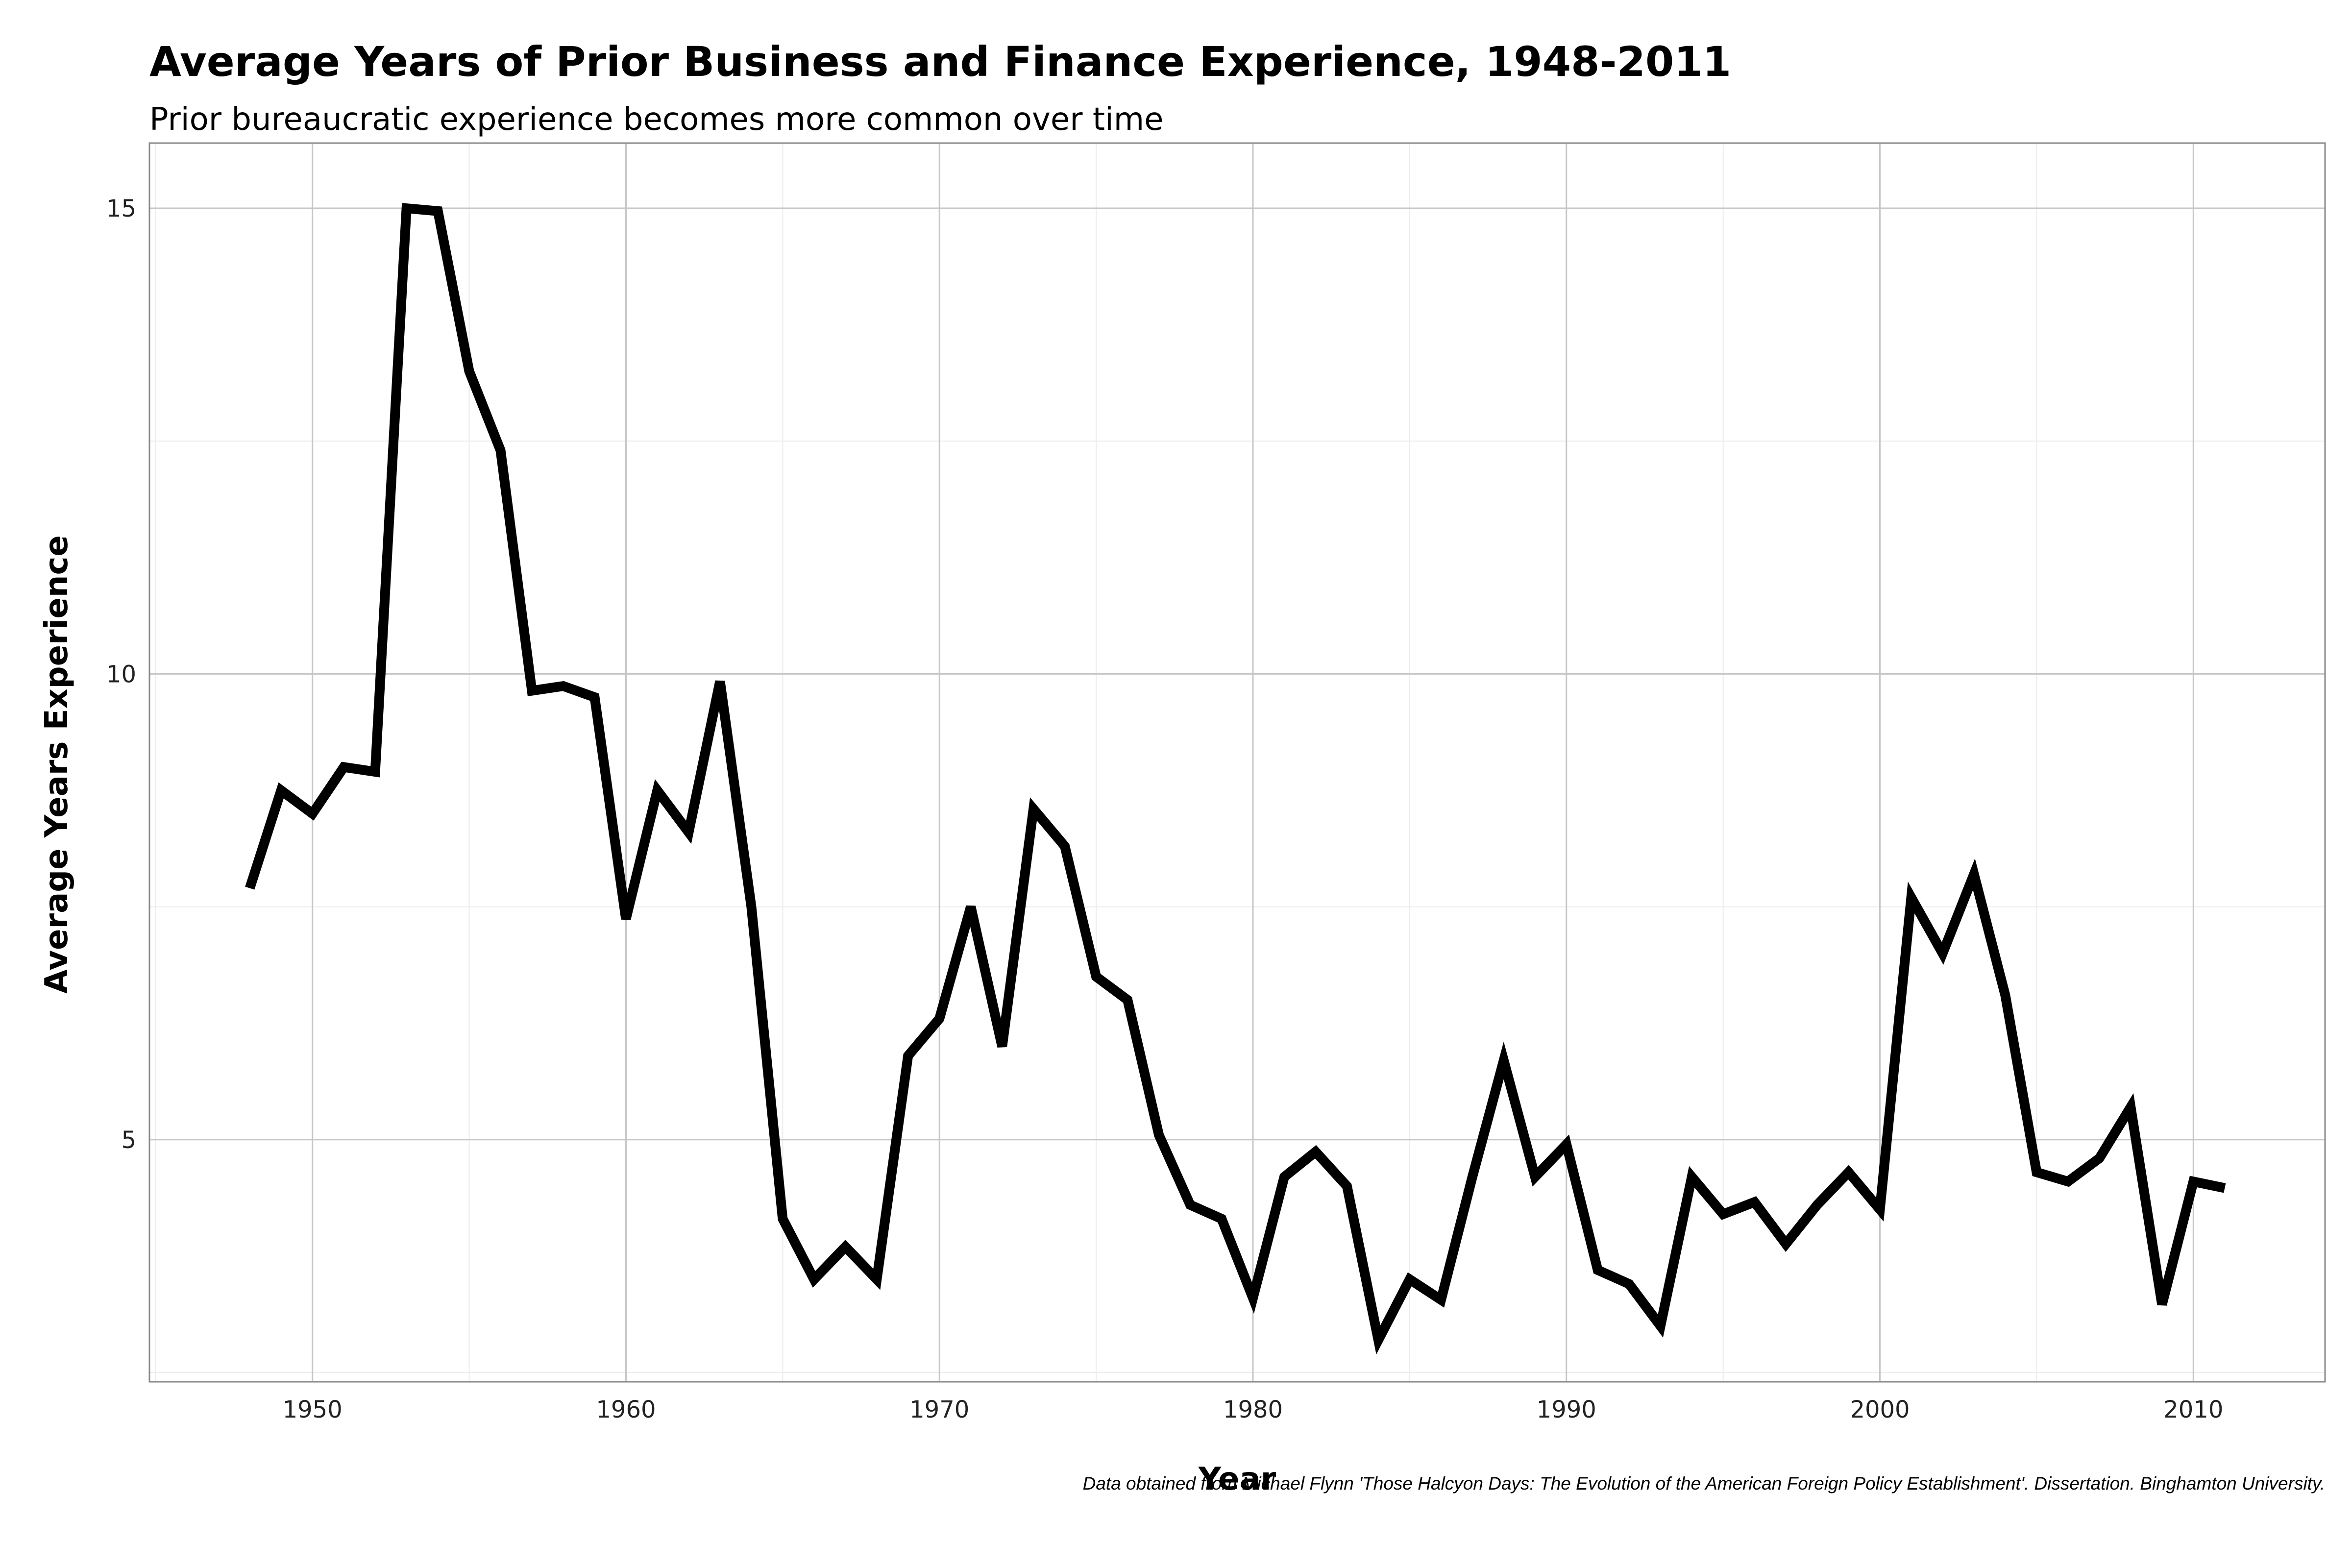 The width and height of the screenshot is (2352, 1568). I want to click on y-tick-label: 5, so click(128, 1140).